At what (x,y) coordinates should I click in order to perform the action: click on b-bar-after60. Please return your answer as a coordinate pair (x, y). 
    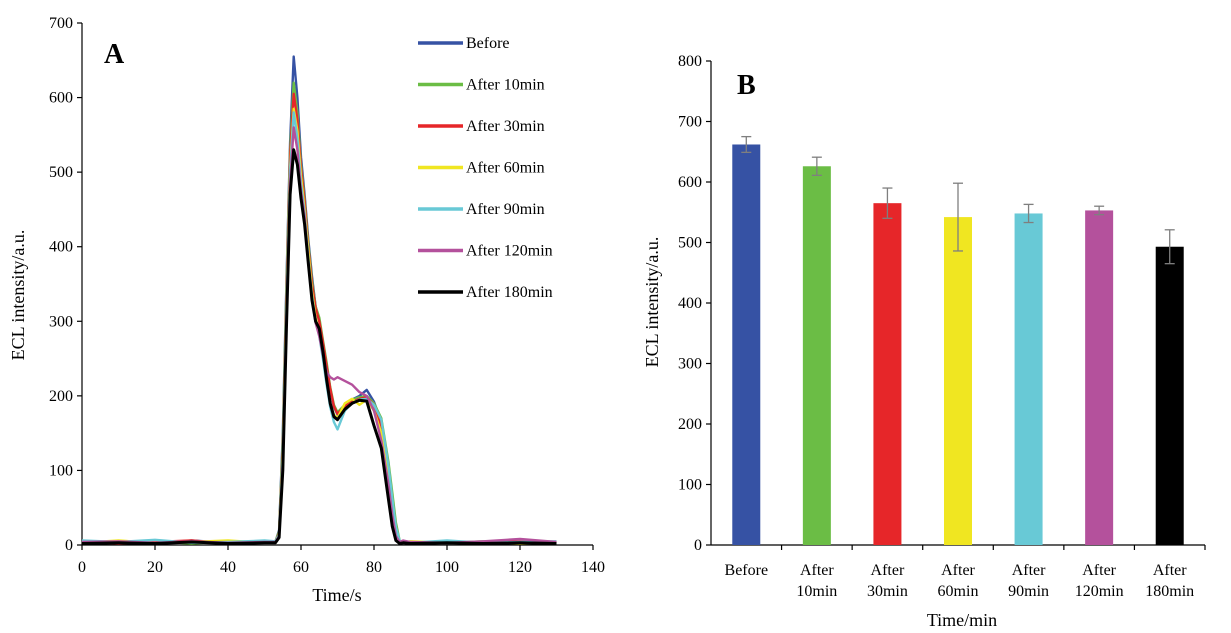
    Looking at the image, I should click on (958, 381).